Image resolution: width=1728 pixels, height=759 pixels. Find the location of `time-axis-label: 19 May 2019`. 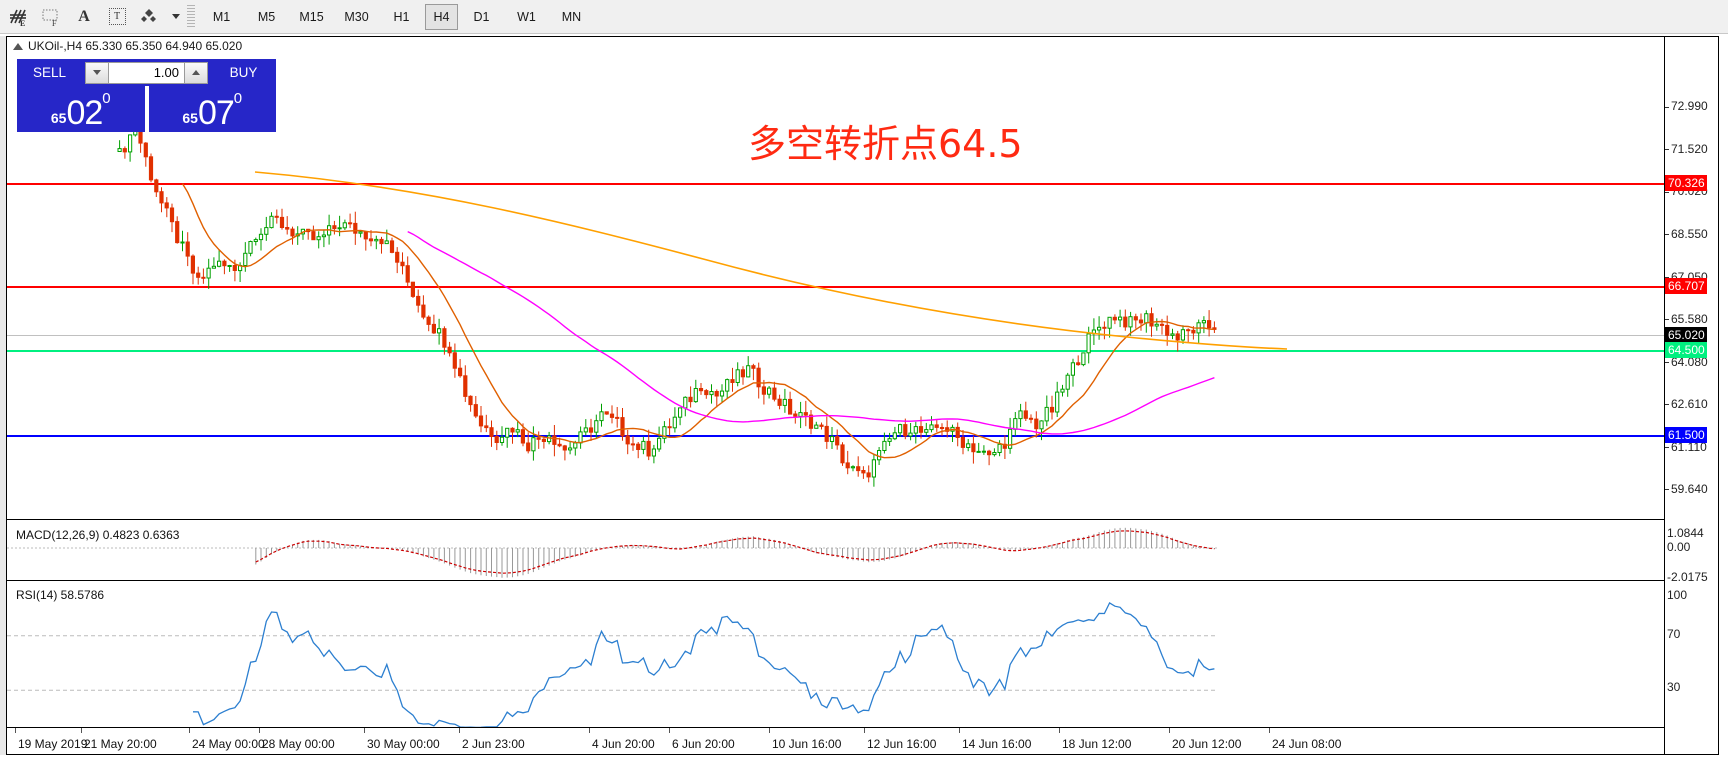

time-axis-label: 19 May 2019 is located at coordinates (53, 744).